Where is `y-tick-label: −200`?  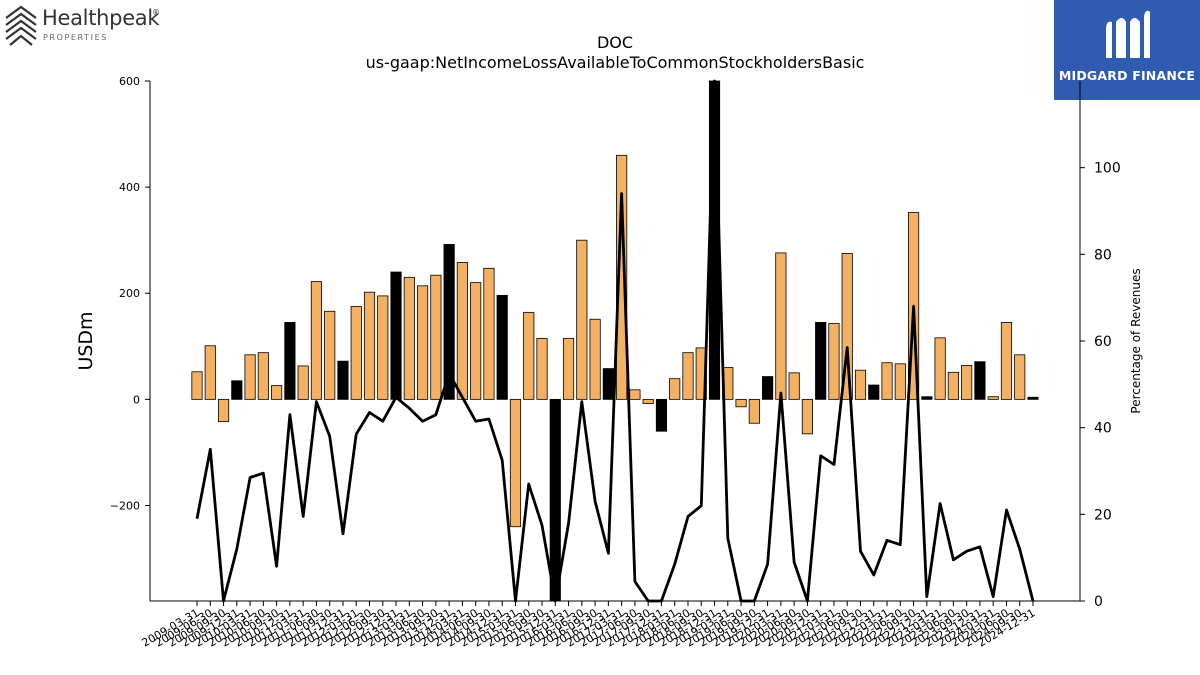 y-tick-label: −200 is located at coordinates (125, 505).